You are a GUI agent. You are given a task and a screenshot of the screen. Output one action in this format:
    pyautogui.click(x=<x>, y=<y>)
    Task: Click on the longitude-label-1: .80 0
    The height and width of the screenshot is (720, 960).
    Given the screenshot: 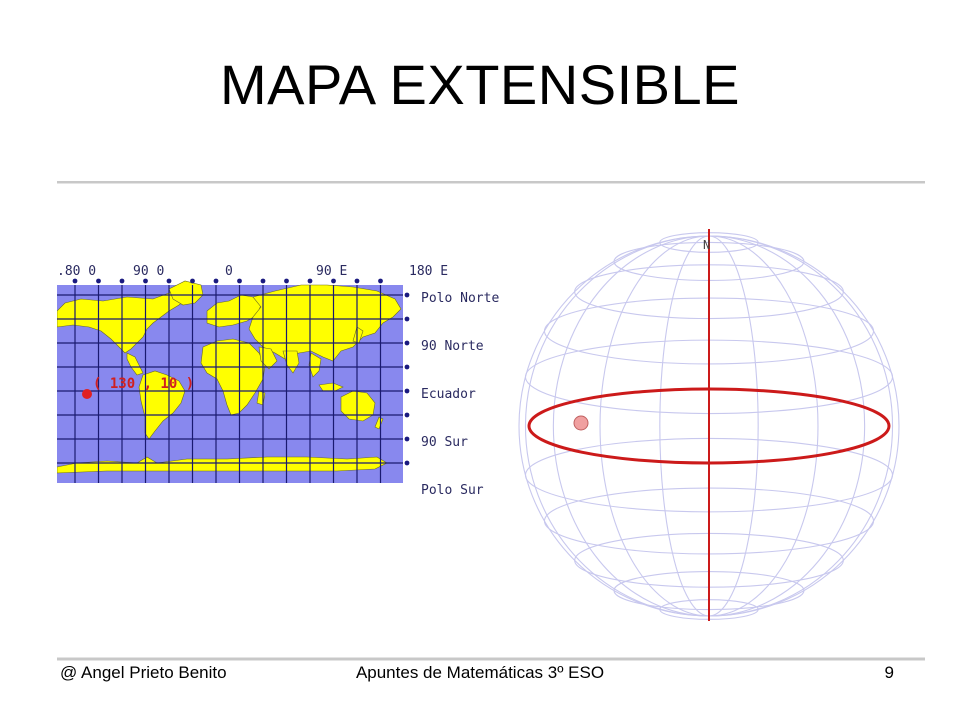 What is the action you would take?
    pyautogui.click(x=76, y=271)
    